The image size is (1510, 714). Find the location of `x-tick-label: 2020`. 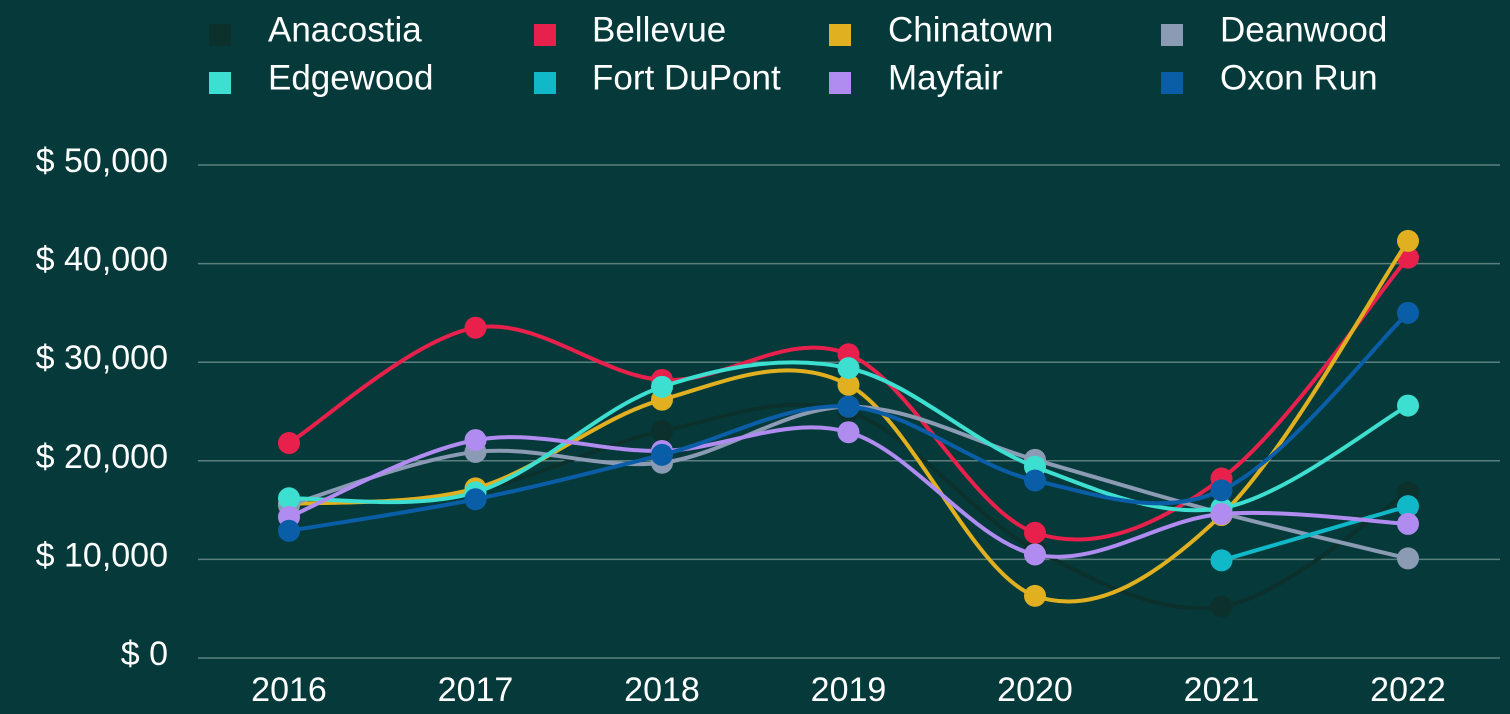

x-tick-label: 2020 is located at coordinates (1035, 690).